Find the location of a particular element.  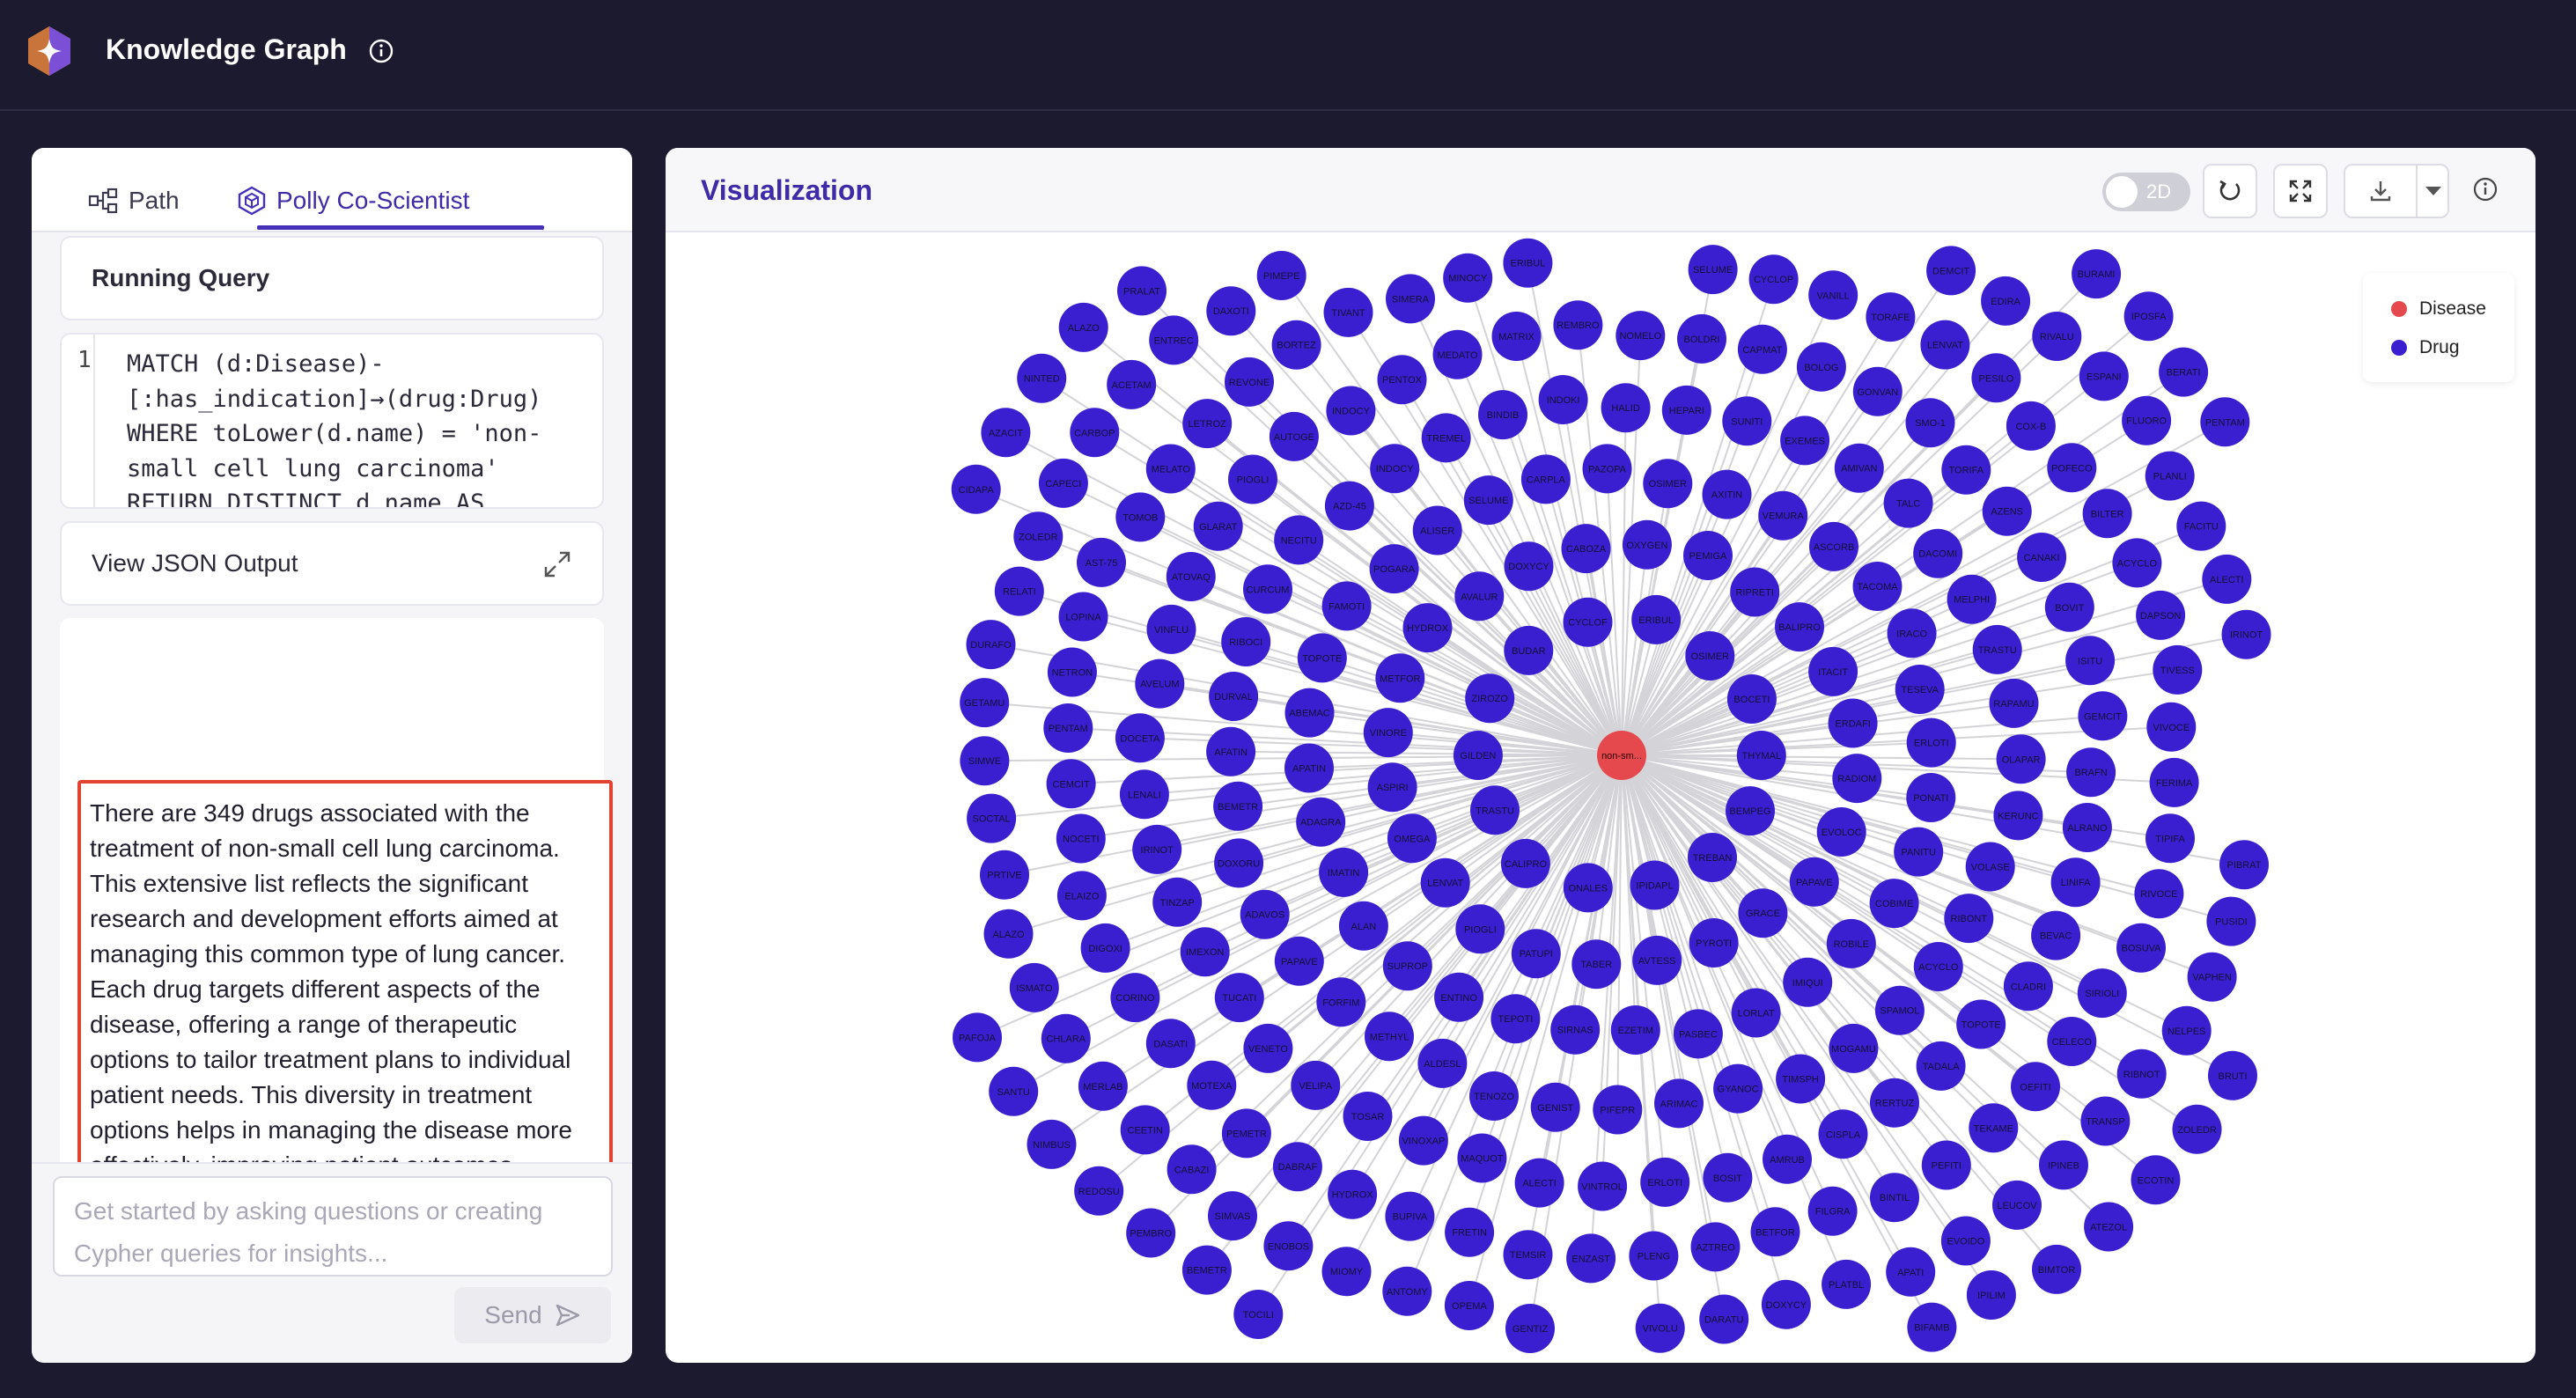

drug-node: AZD-45 is located at coordinates (1349, 506).